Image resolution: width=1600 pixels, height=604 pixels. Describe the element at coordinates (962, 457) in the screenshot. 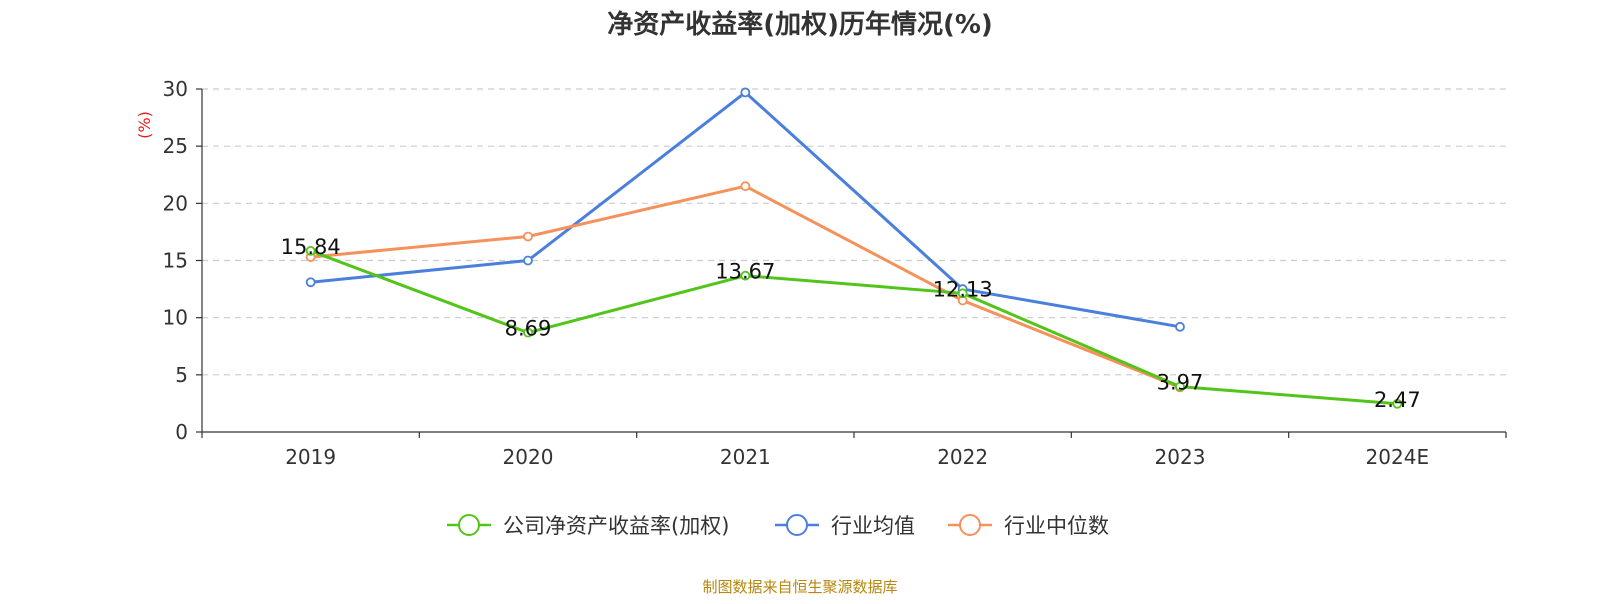

I see `x-tick-label: 2022` at that location.